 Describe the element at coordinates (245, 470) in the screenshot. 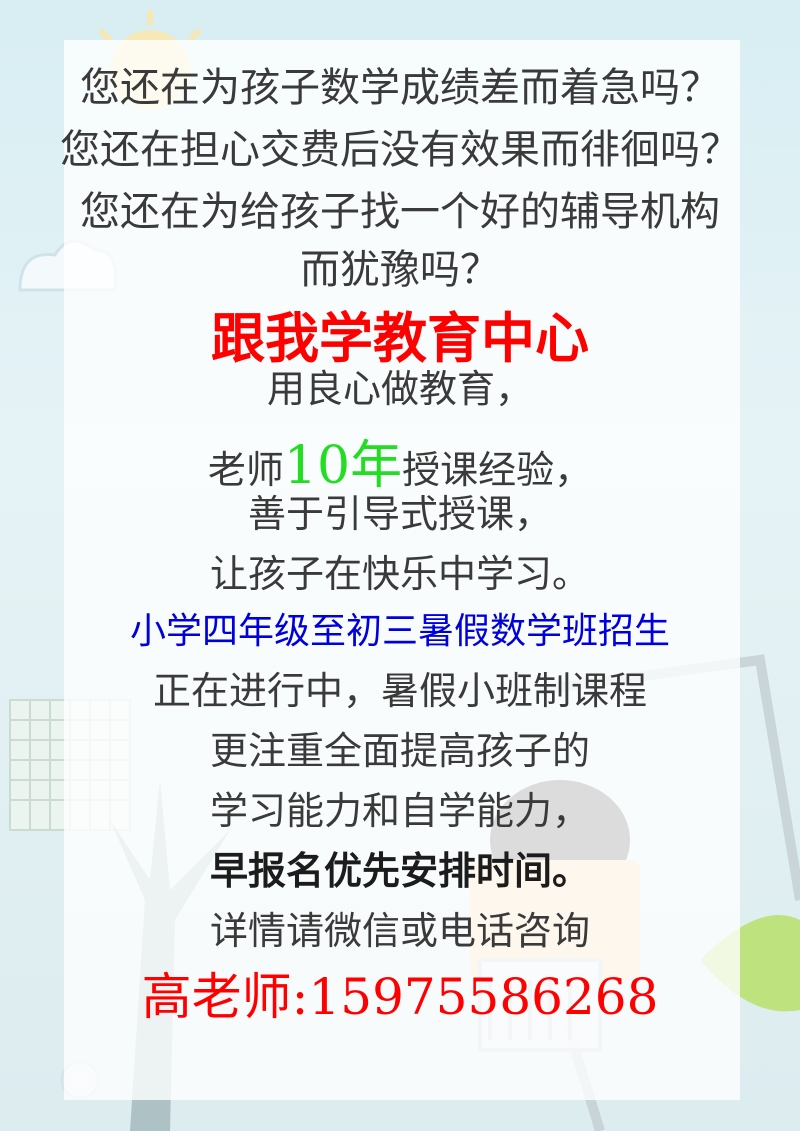

I see `teacher-prefix: 老师` at that location.